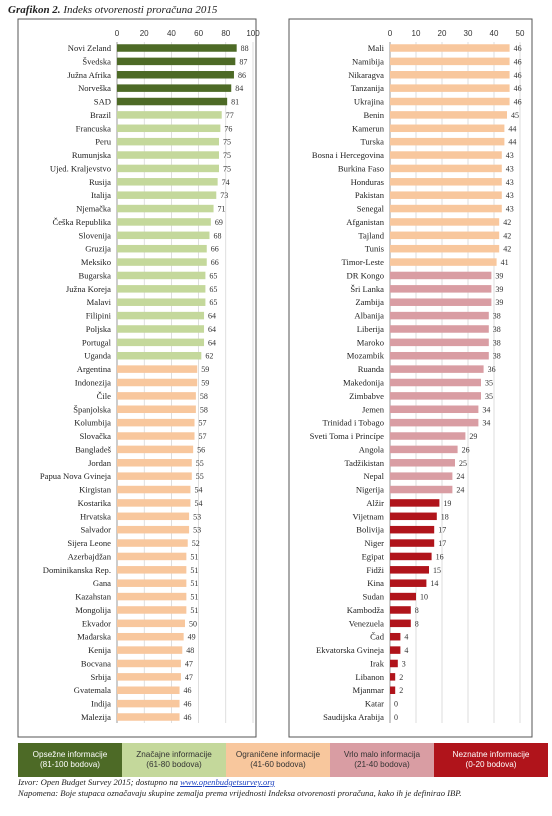  Describe the element at coordinates (499, 289) in the screenshot. I see `data-label: 39` at that location.